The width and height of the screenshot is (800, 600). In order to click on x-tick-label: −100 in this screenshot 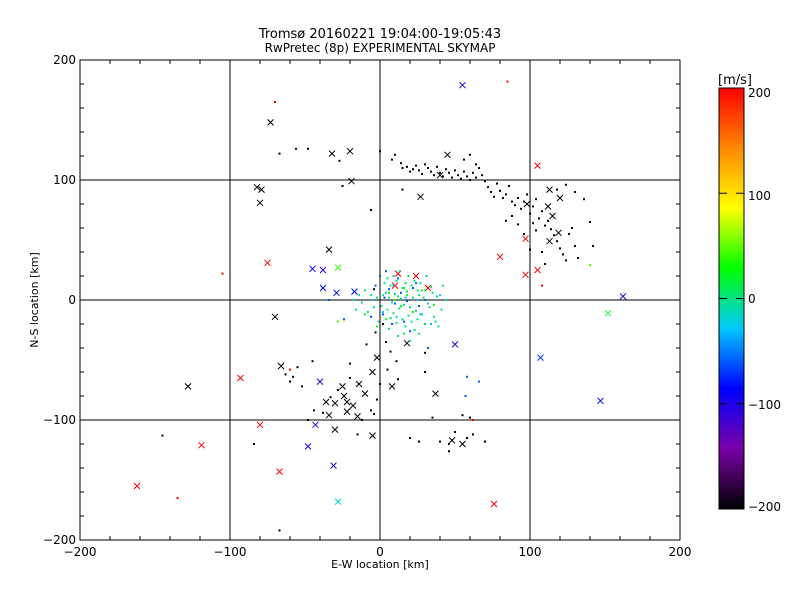, I will do `click(230, 552)`.